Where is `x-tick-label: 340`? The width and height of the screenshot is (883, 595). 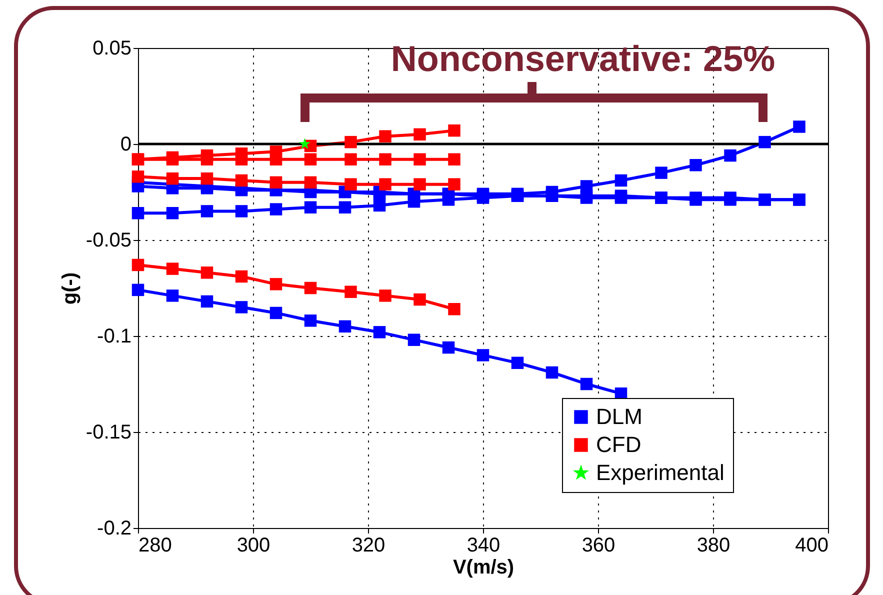 x-tick-label: 340 is located at coordinates (483, 545).